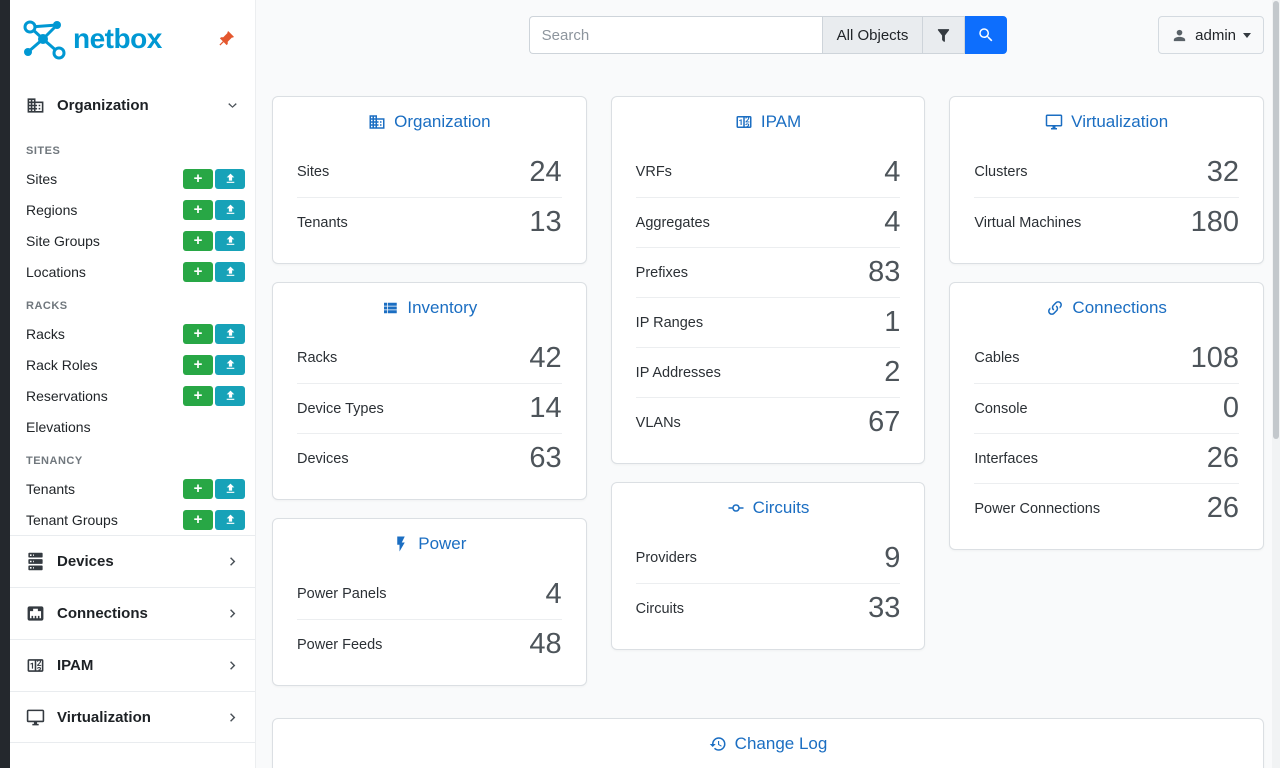 The height and width of the screenshot is (768, 1280). I want to click on racks-stat-link: Racks, so click(317, 358).